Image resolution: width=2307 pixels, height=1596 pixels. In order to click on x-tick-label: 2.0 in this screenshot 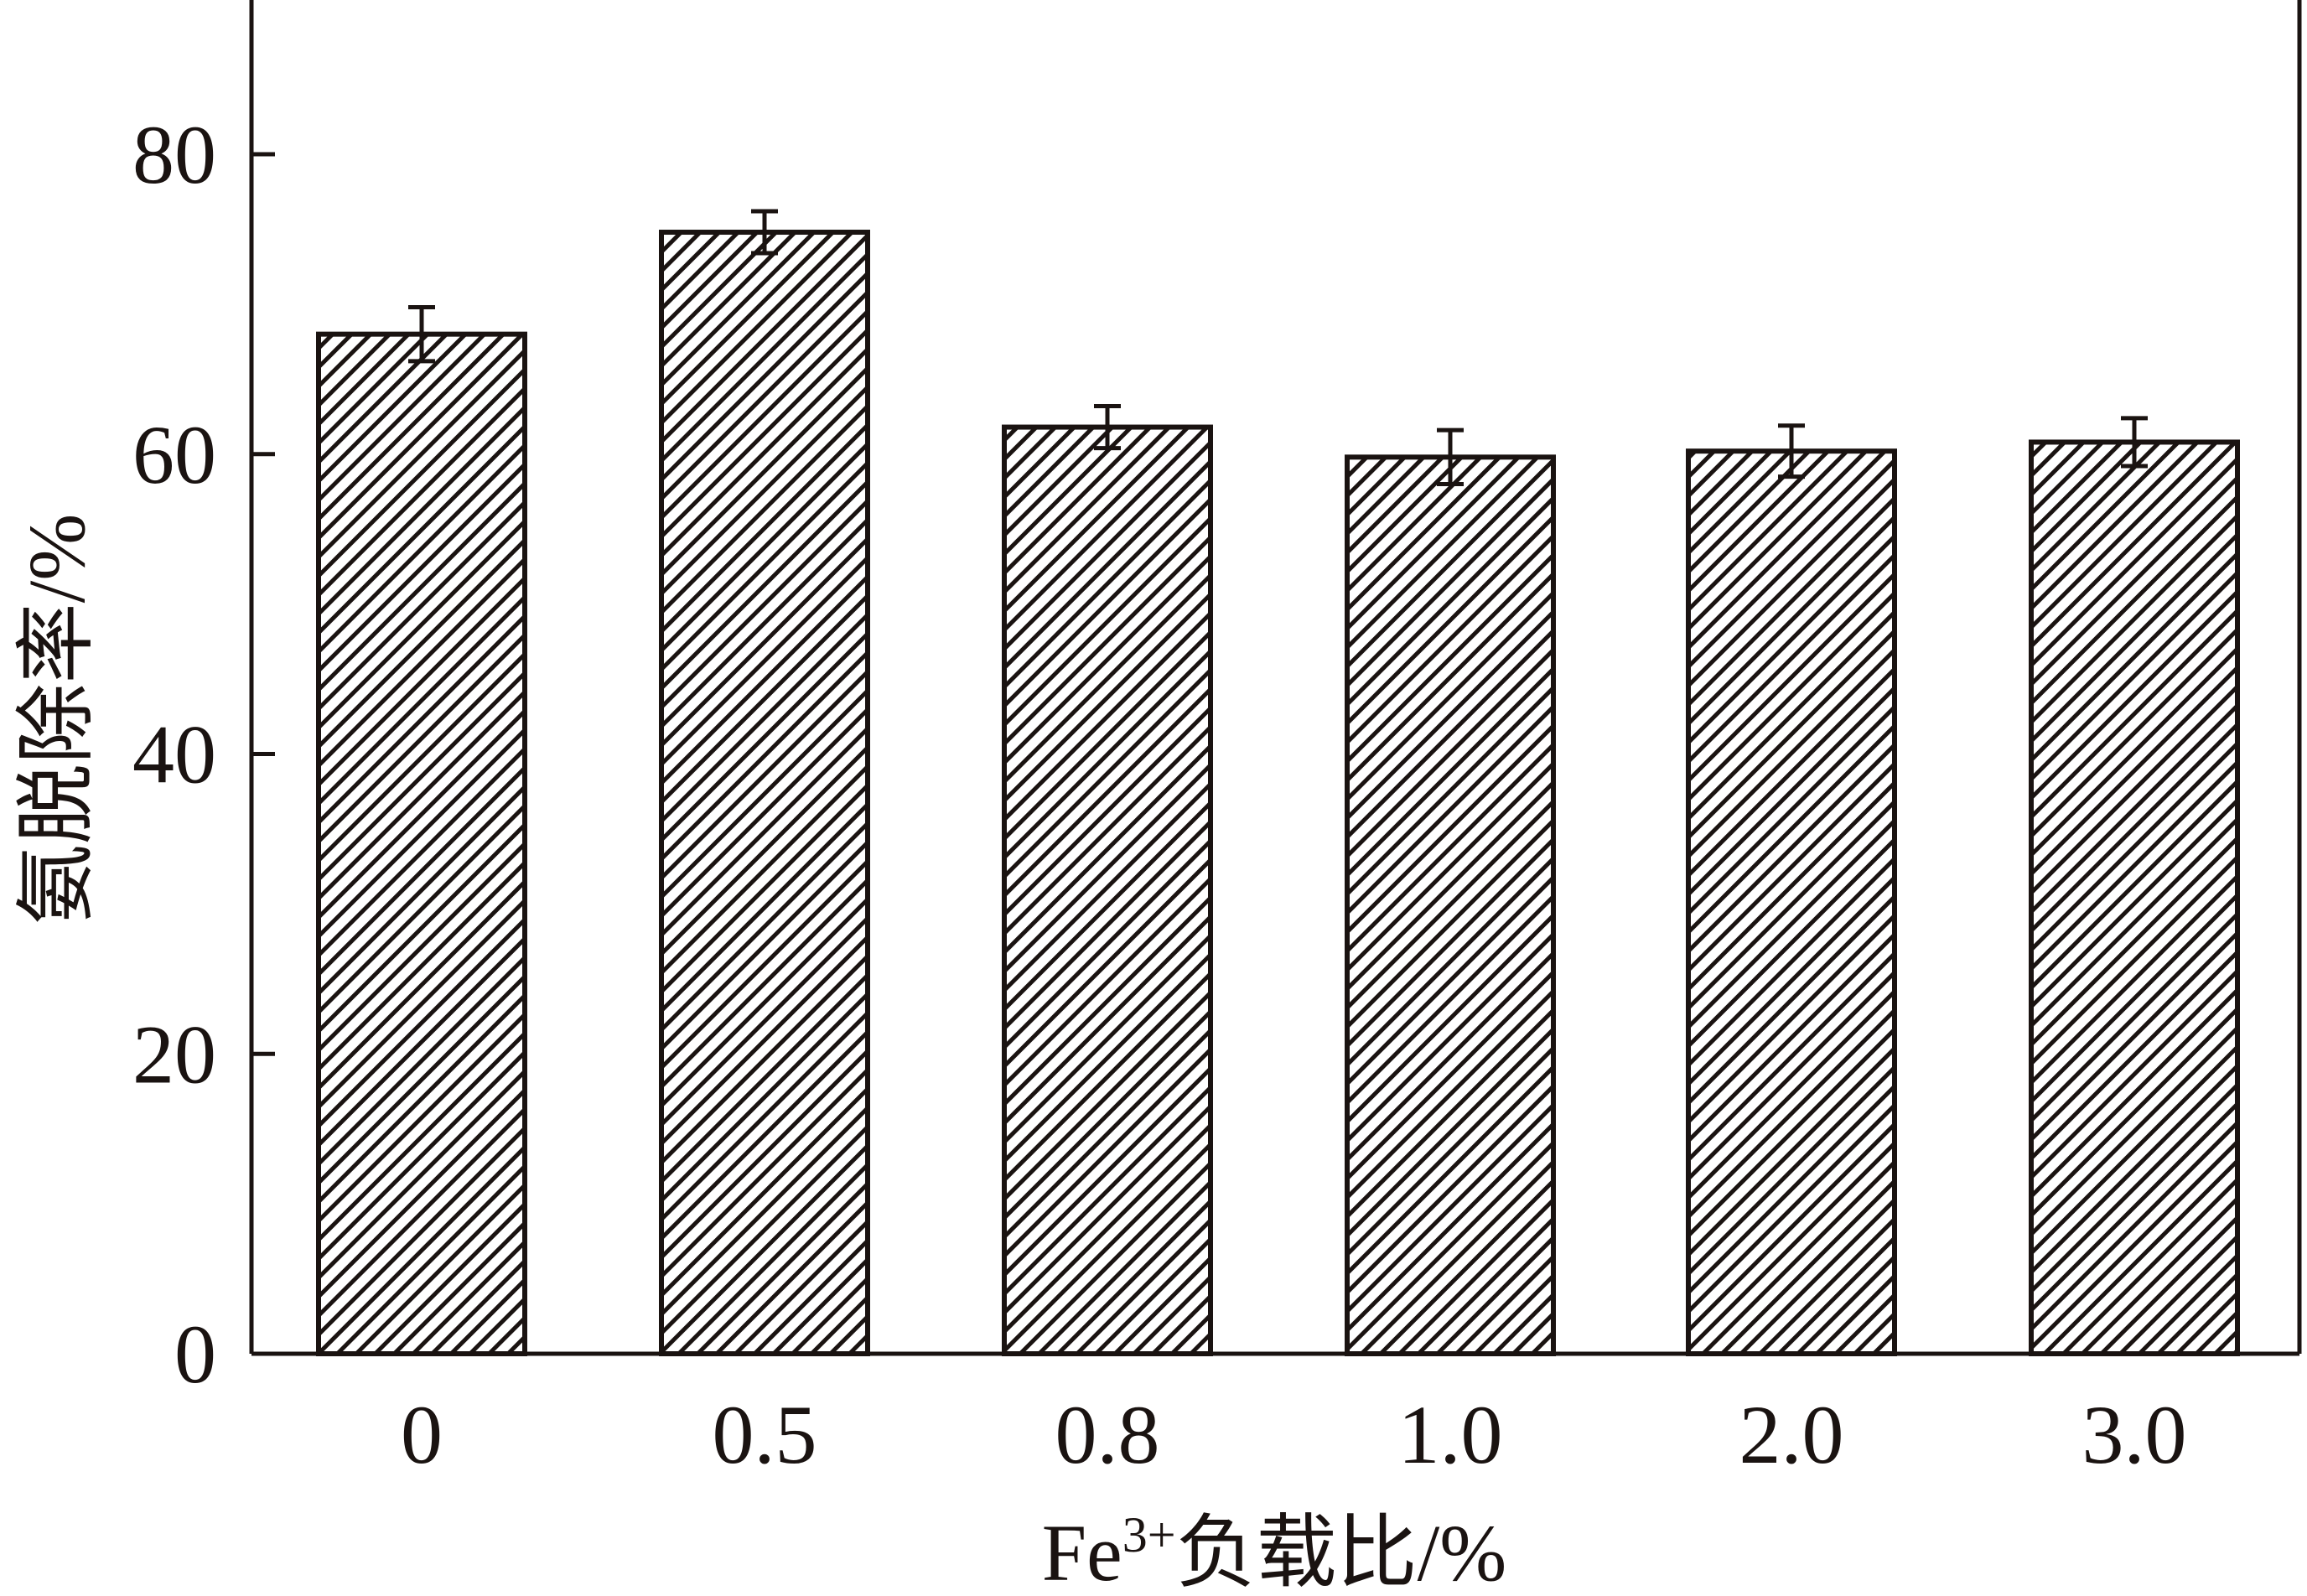, I will do `click(1792, 1434)`.